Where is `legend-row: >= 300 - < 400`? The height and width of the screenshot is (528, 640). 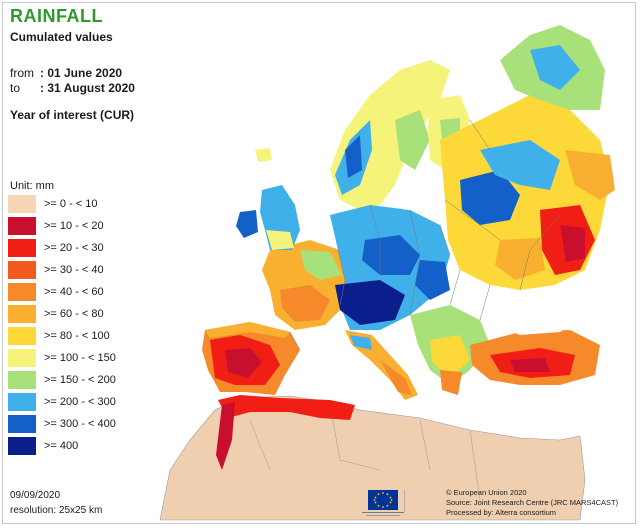 legend-row: >= 300 - < 400 is located at coordinates (62, 424).